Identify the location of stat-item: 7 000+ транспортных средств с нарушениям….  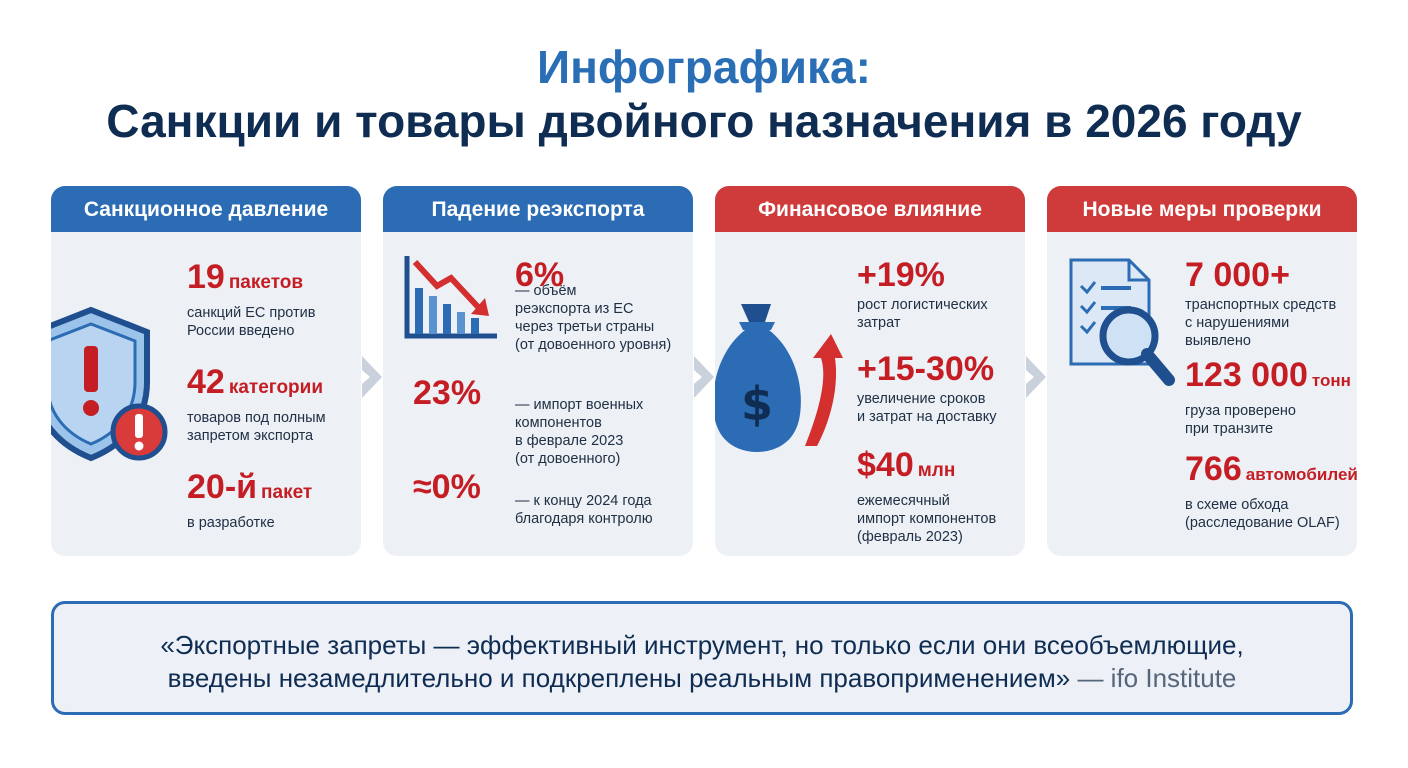
(1260, 304).